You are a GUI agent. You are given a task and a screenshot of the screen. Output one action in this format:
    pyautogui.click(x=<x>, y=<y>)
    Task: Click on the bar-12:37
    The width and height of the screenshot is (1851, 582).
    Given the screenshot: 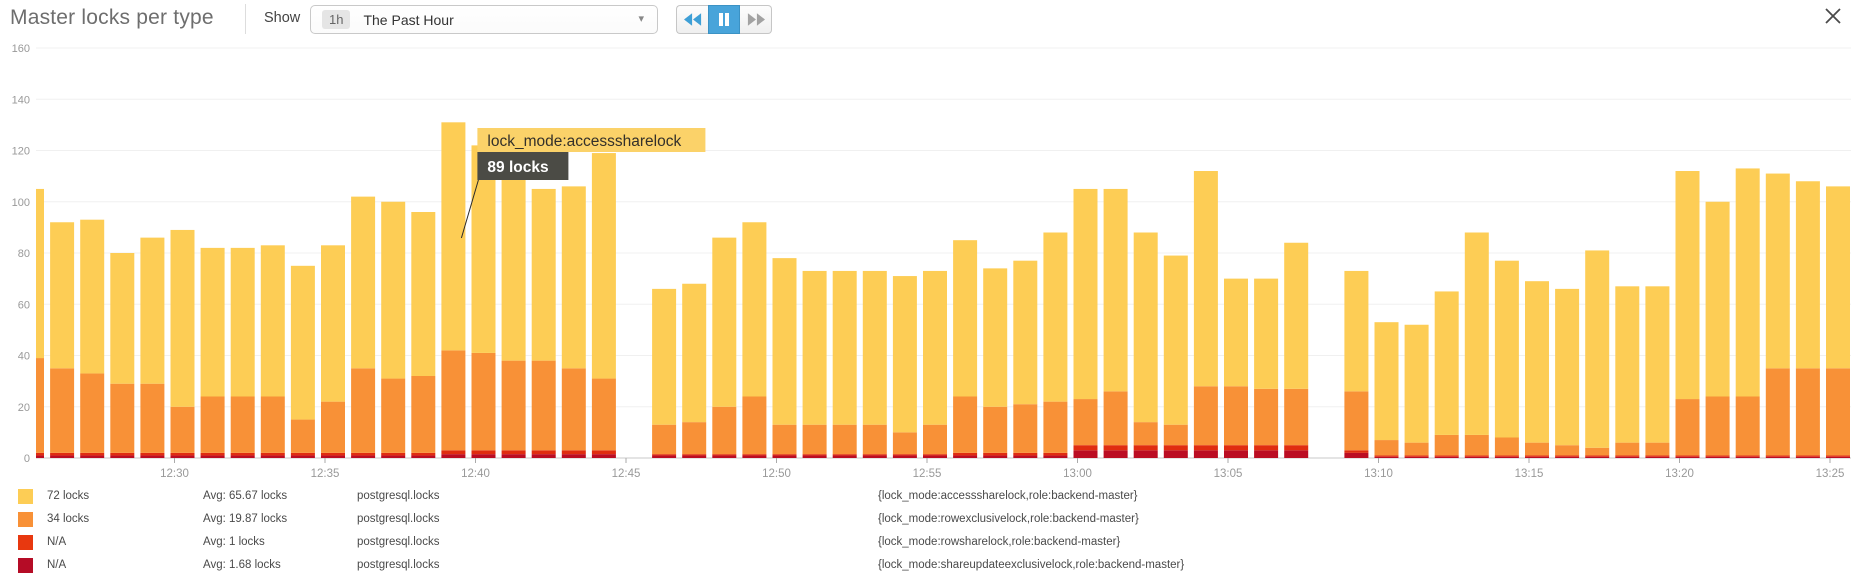 What is the action you would take?
    pyautogui.click(x=393, y=329)
    